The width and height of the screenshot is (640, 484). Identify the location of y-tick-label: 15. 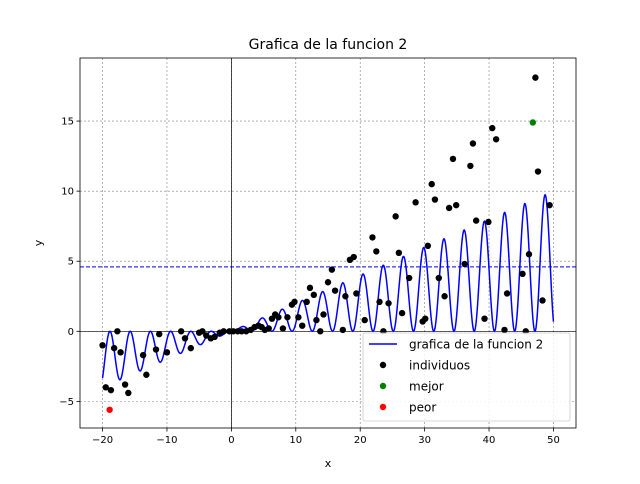
(67, 122).